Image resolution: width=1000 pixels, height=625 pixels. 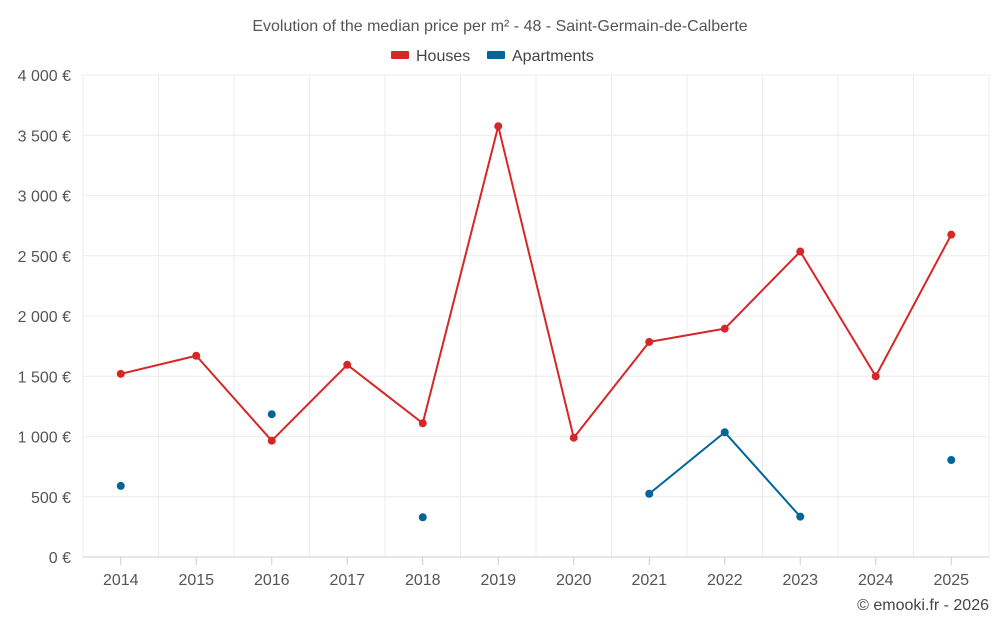 What do you see at coordinates (553, 56) in the screenshot?
I see `legend-label-apartments: Apartments` at bounding box center [553, 56].